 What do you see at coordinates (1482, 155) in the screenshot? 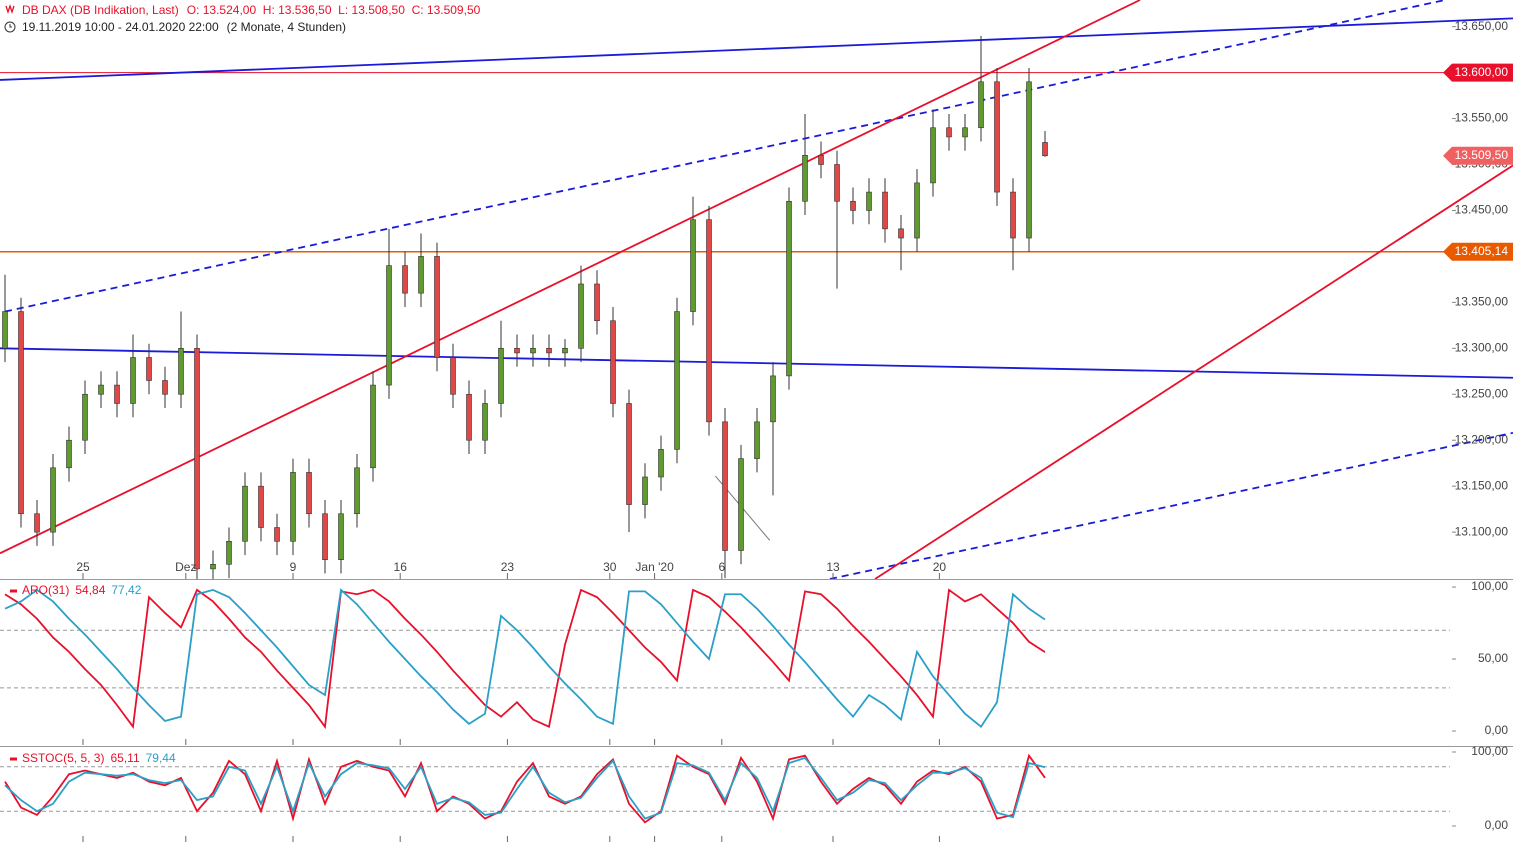
I see `price-marker-label: 13.509,50` at bounding box center [1482, 155].